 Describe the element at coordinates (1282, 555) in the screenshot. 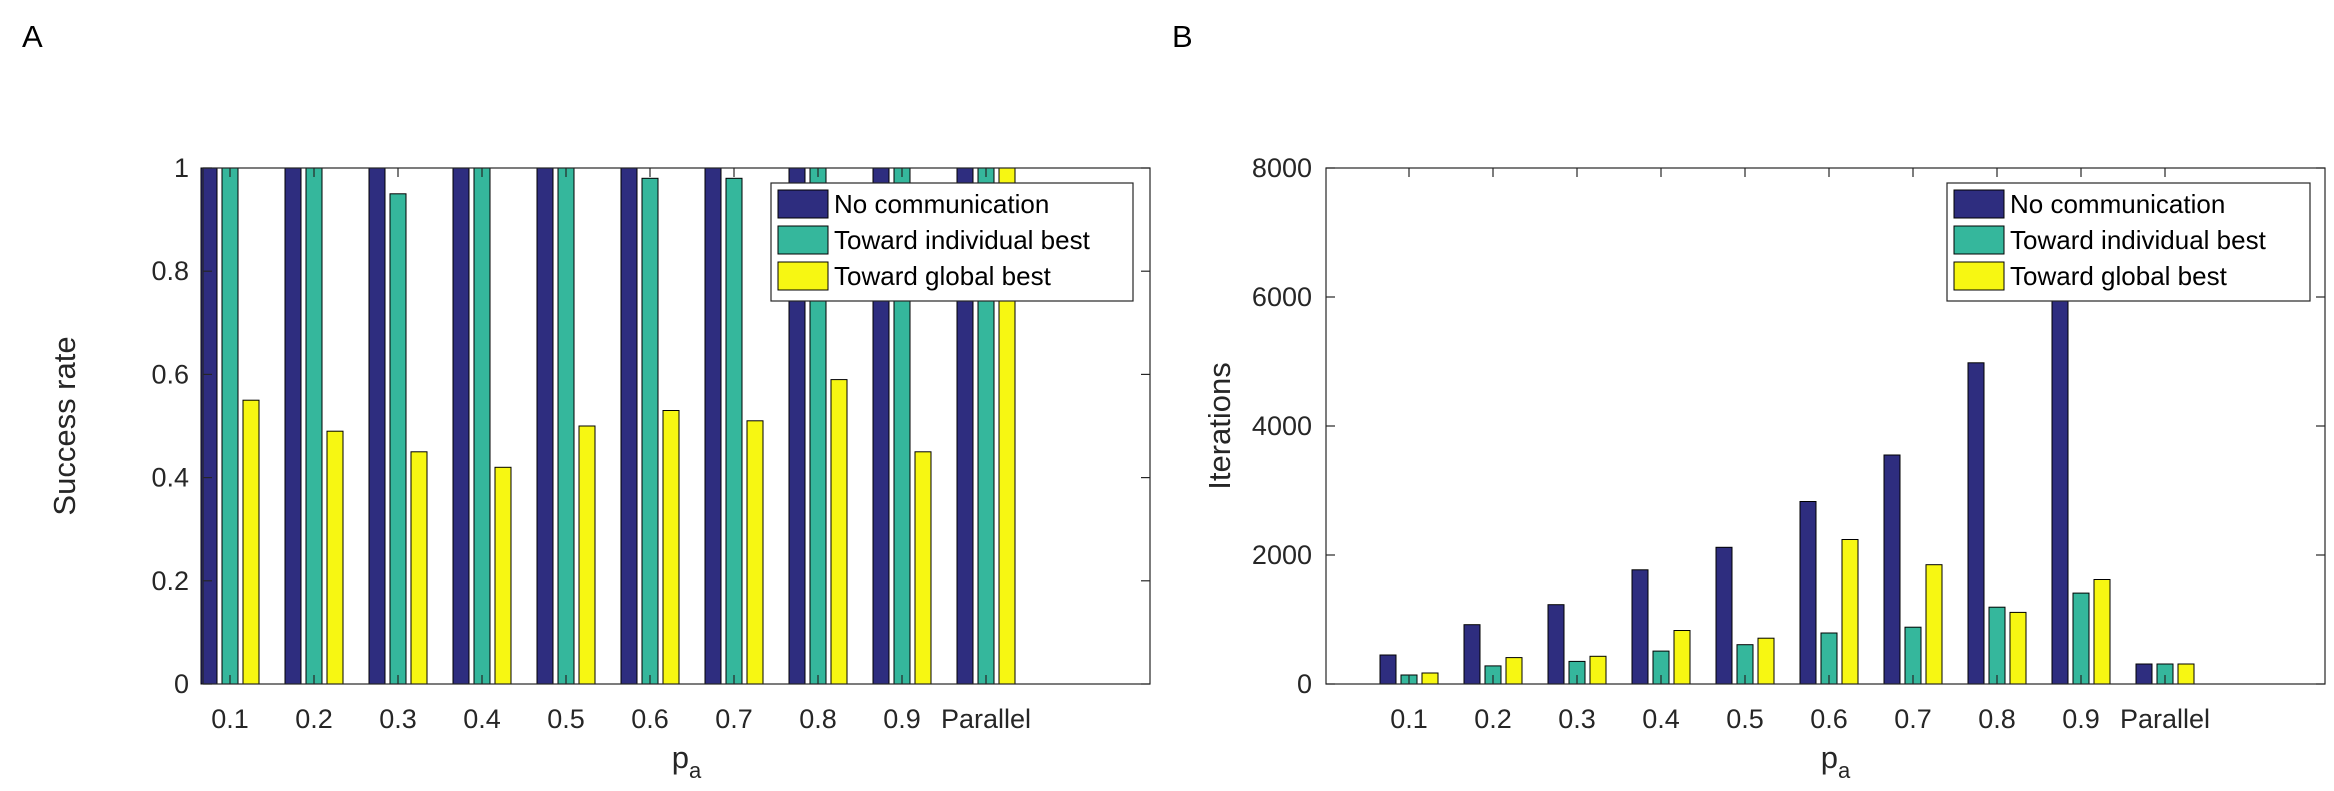

I see `y-tick-label: 2000` at that location.